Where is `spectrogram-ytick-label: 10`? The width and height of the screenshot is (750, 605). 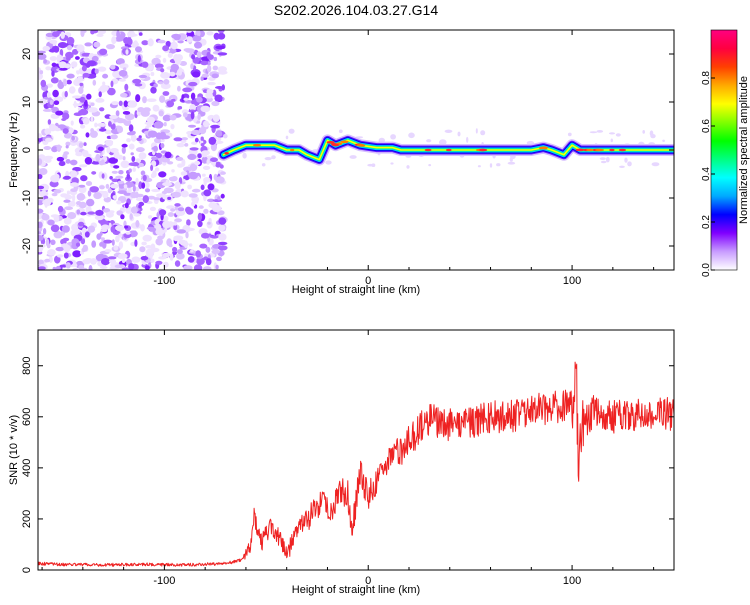
spectrogram-ytick-label: 10 is located at coordinates (27, 102).